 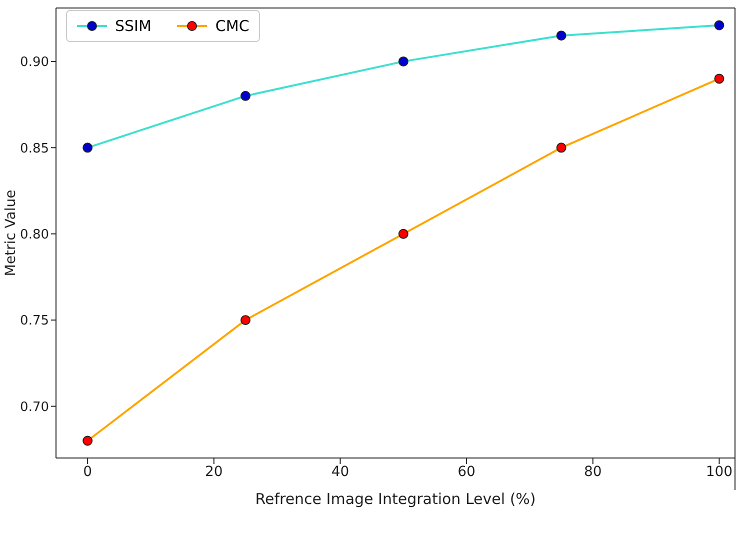 What do you see at coordinates (133, 26) in the screenshot?
I see `legend-label: SSIM` at bounding box center [133, 26].